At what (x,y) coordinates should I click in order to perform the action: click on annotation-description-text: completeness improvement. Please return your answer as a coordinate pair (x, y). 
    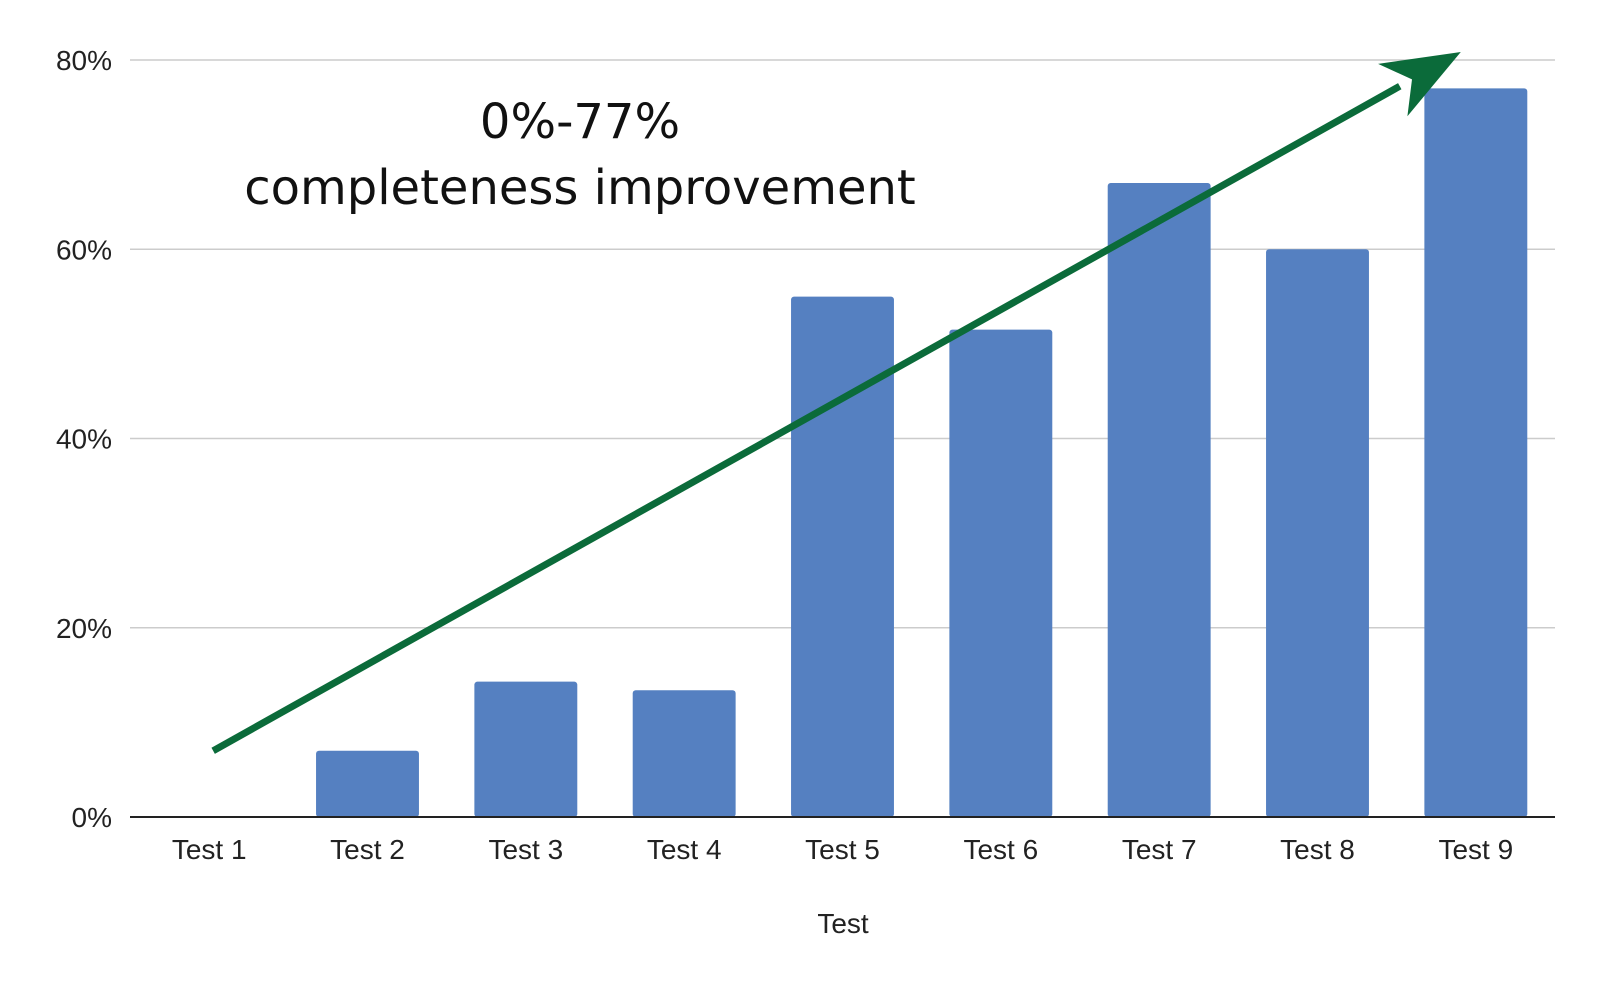
    Looking at the image, I should click on (580, 188).